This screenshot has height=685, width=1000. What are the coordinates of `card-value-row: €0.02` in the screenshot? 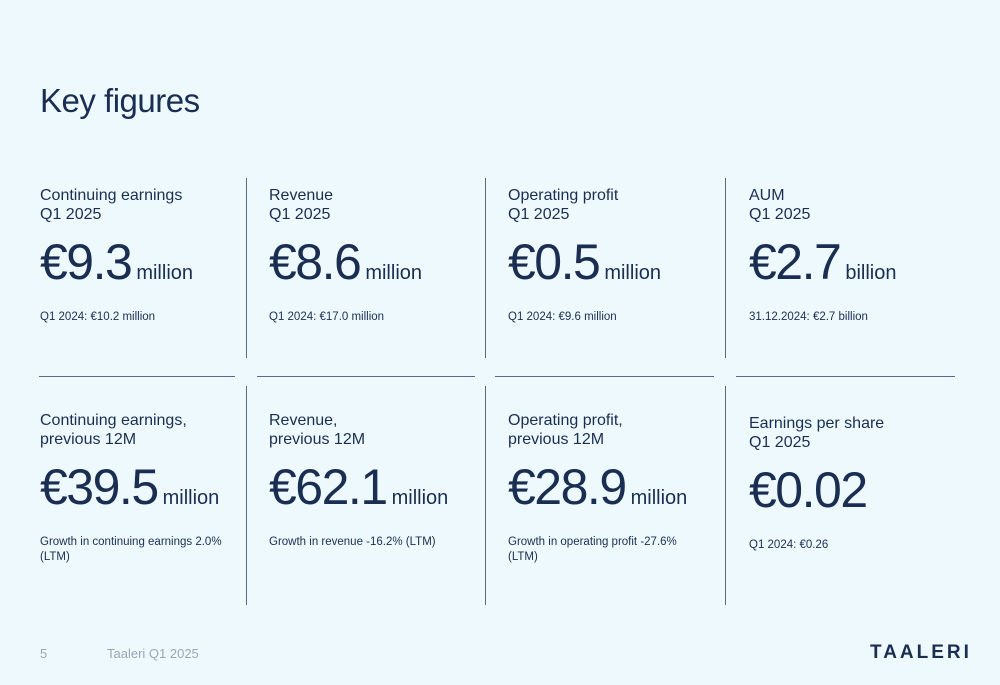 It's located at (856, 490).